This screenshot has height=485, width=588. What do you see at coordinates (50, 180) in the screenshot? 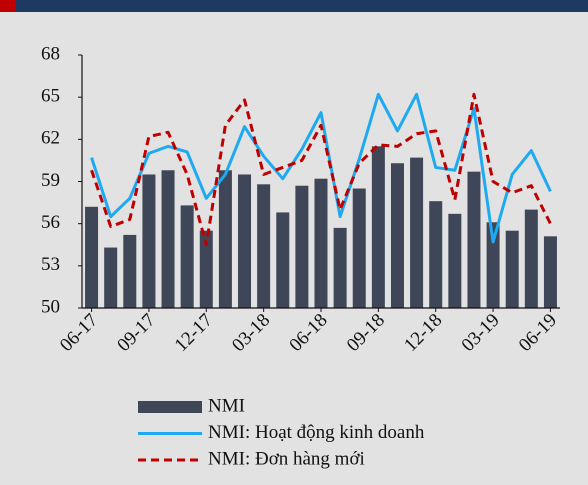
I see `y-tick-label: 59` at bounding box center [50, 180].